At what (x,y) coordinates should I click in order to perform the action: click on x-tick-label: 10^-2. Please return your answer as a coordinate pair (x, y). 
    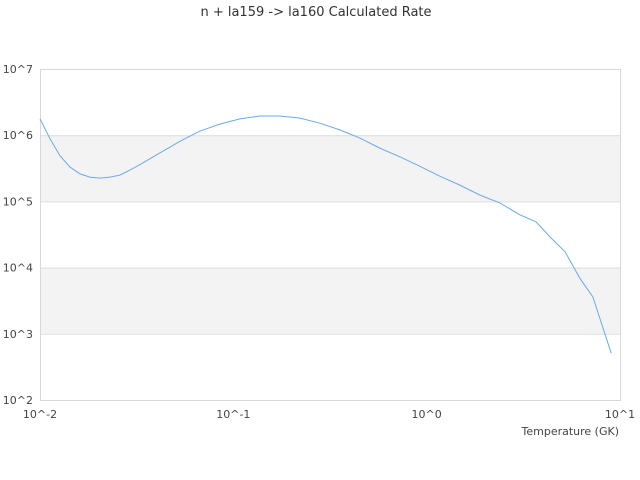
    Looking at the image, I should click on (40, 414).